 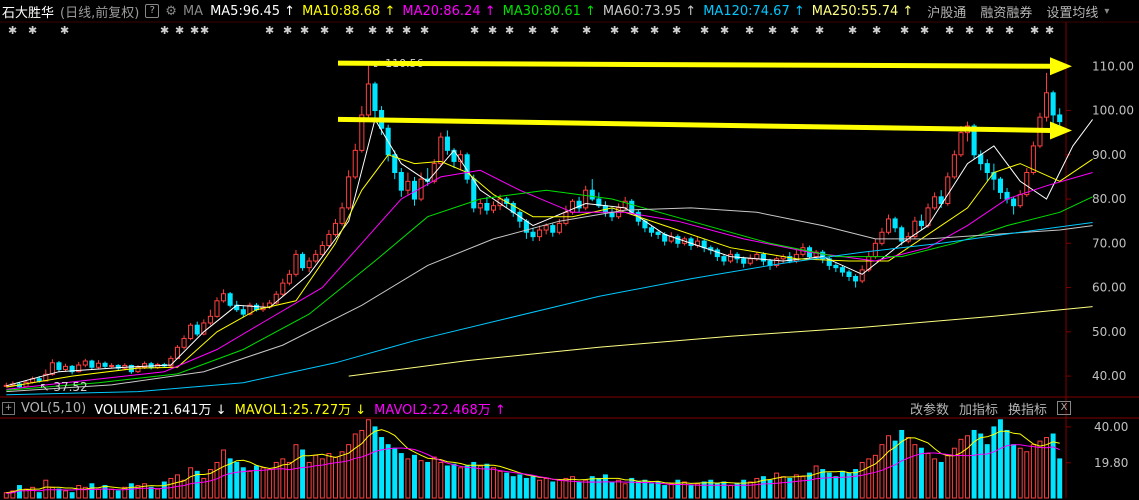 I want to click on volume-legend-item: MAVOL1:25.727万 ↓, so click(x=300, y=410).